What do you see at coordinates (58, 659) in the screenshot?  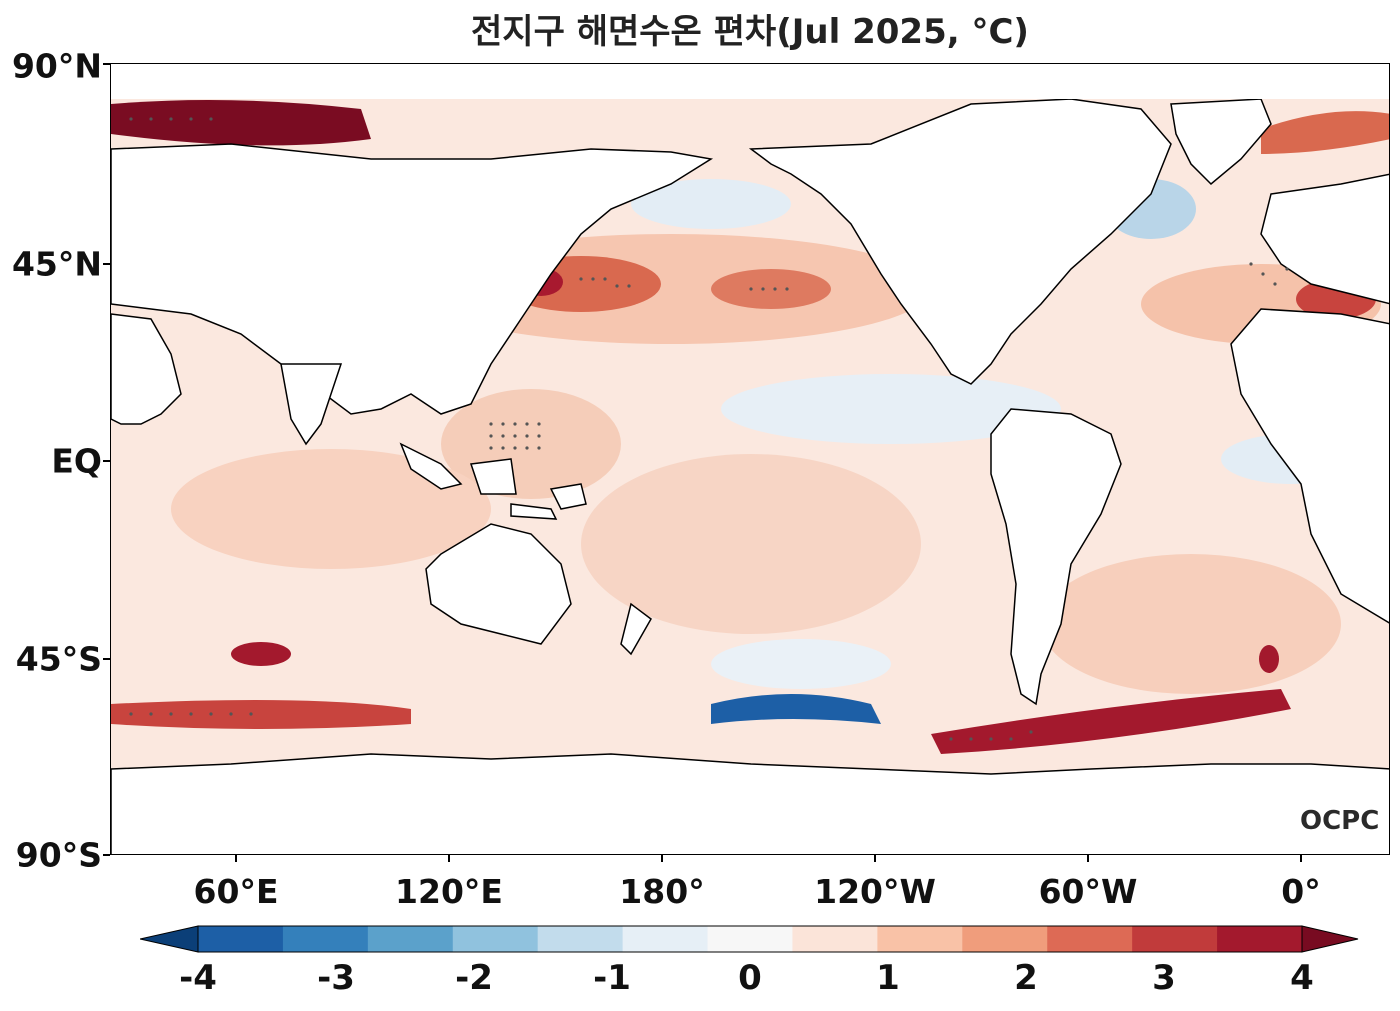 I see `lat-label-45s: 45°S` at bounding box center [58, 659].